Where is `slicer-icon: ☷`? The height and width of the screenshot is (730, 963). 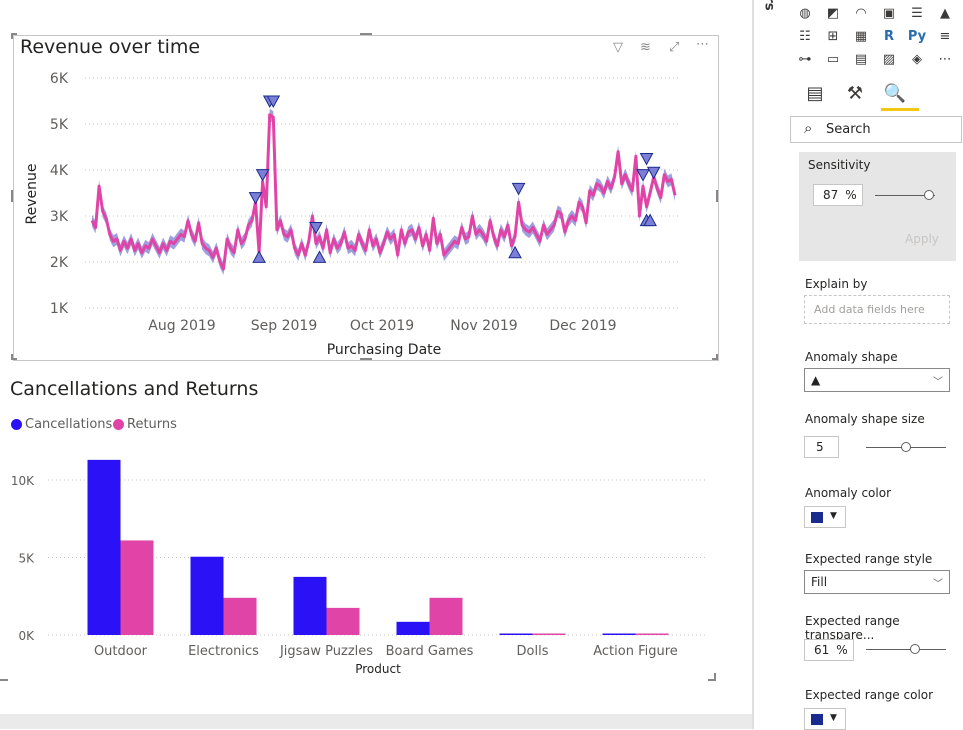 slicer-icon: ☷ is located at coordinates (805, 36).